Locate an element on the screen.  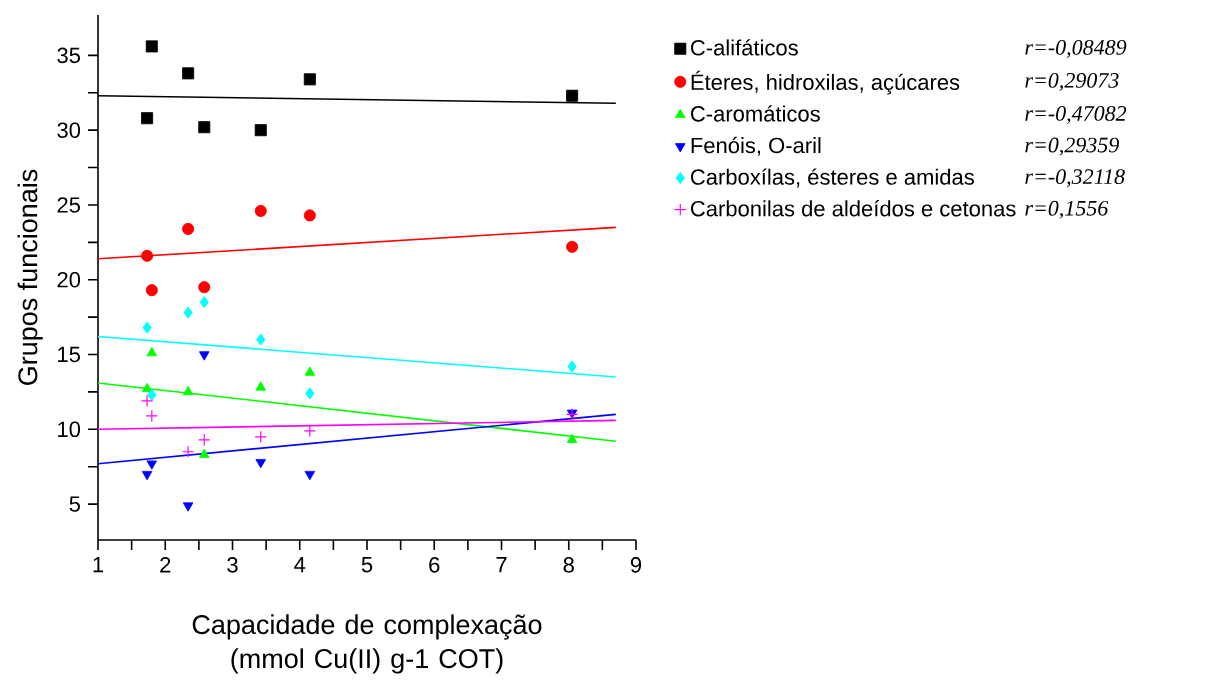
legend-label: Carbonilas de aldeídos e cetonas is located at coordinates (853, 208).